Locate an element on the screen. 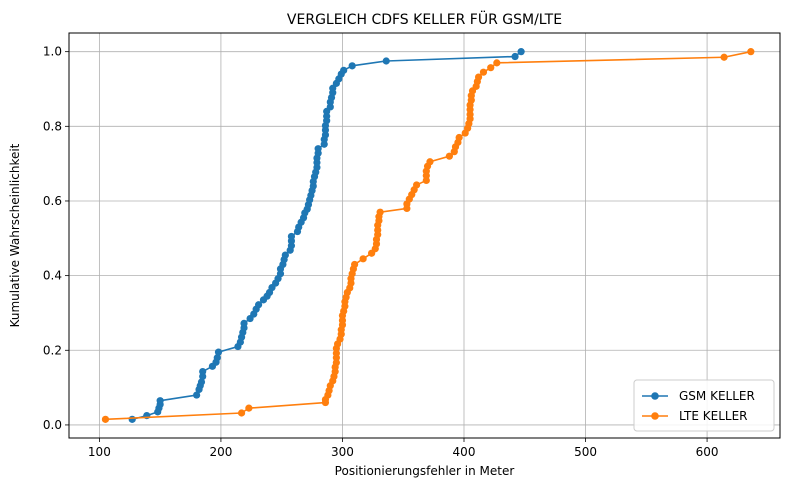 The width and height of the screenshot is (785, 490). x-axis-ticks: 100 200 300 400 500 600 is located at coordinates (403, 448).